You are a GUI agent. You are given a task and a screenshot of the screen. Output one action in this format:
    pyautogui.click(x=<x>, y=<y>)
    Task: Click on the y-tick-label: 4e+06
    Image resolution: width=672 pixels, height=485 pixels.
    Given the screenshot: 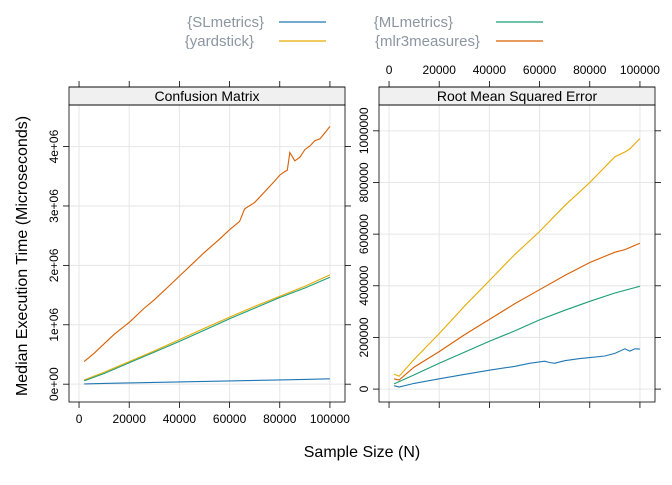 What is the action you would take?
    pyautogui.click(x=54, y=146)
    